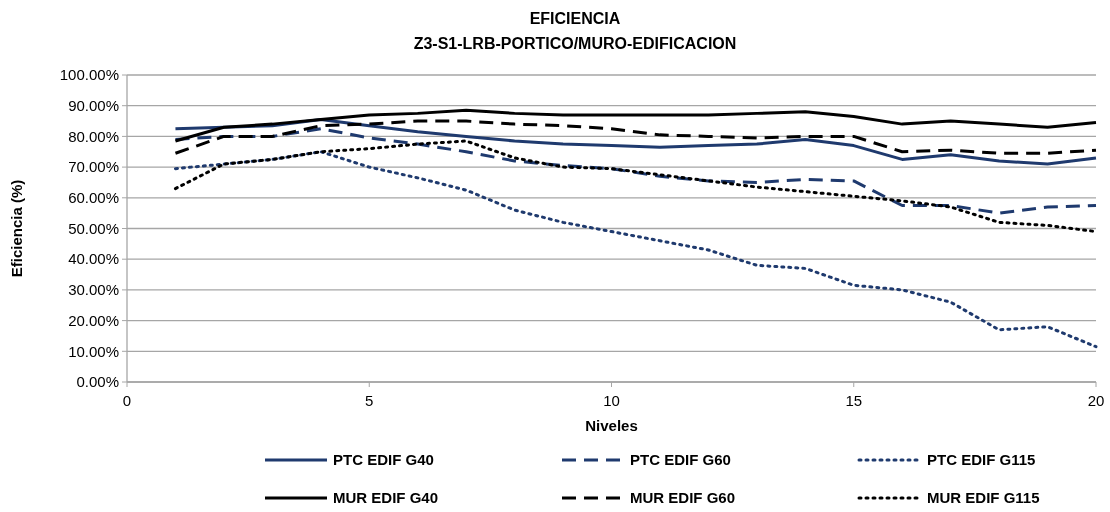  What do you see at coordinates (89, 75) in the screenshot?
I see `y-tick-label: 100.00%` at bounding box center [89, 75].